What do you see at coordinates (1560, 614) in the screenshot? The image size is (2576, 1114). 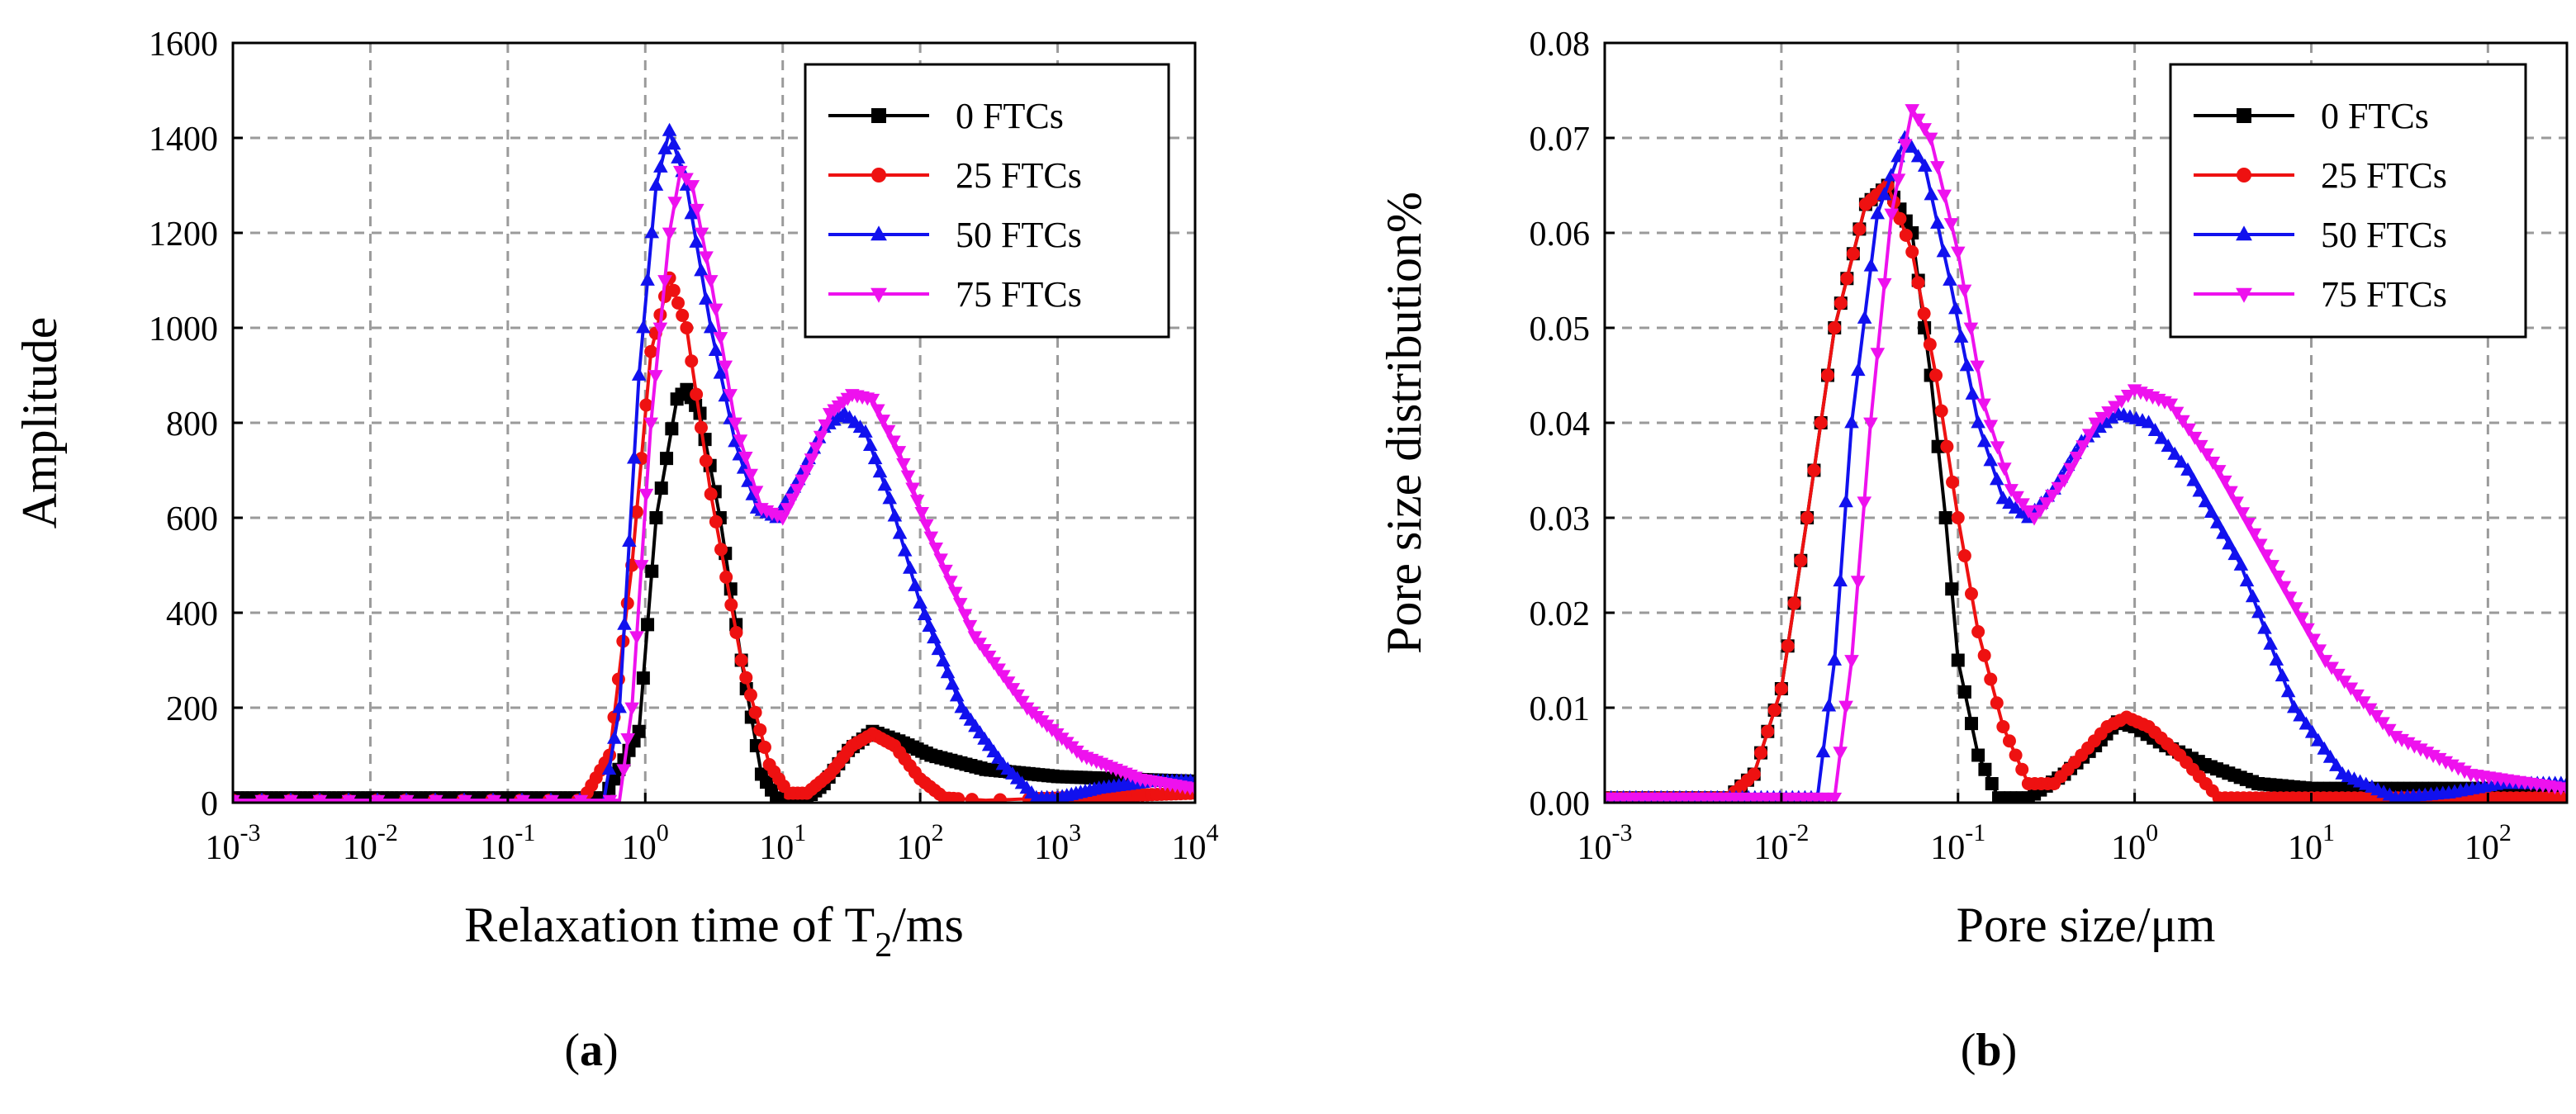 I see `y-tick-label: 0.02` at bounding box center [1560, 614].